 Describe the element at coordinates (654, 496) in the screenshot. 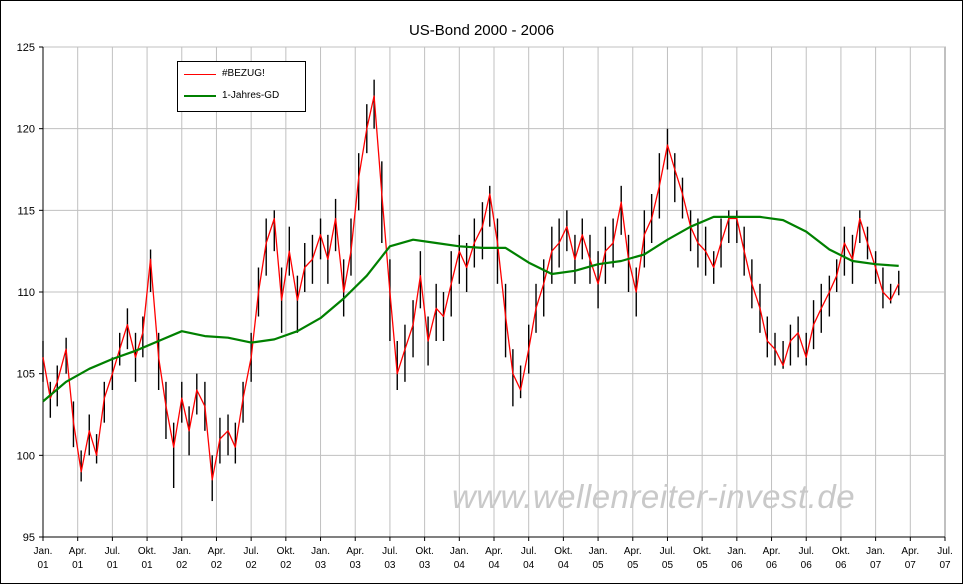

I see `watermark: www.wellenreiter-invest.de` at that location.